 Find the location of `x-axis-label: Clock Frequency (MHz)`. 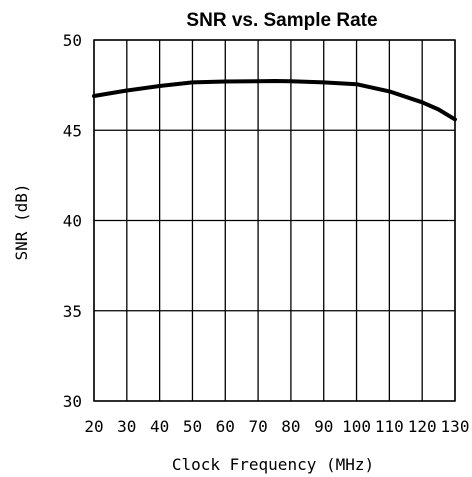

x-axis-label: Clock Frequency (MHz) is located at coordinates (273, 464).